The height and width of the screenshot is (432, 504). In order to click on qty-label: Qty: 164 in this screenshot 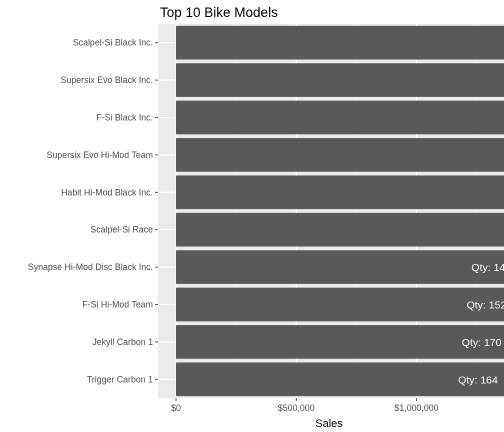, I will do `click(478, 380)`.